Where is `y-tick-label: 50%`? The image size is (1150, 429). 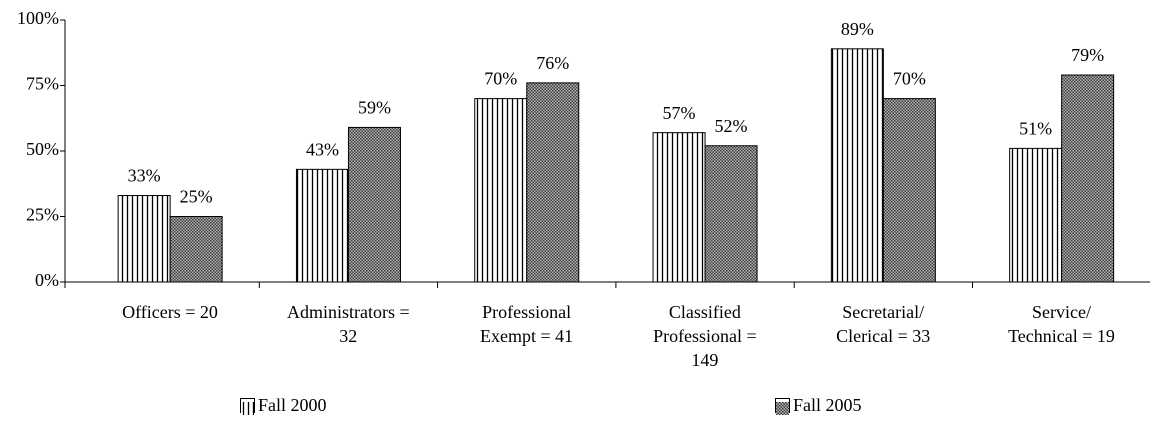 y-tick-label: 50% is located at coordinates (42, 149).